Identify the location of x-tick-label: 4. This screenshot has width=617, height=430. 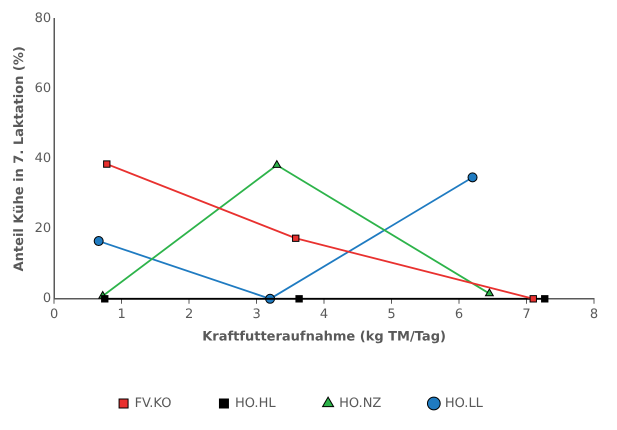
(324, 314).